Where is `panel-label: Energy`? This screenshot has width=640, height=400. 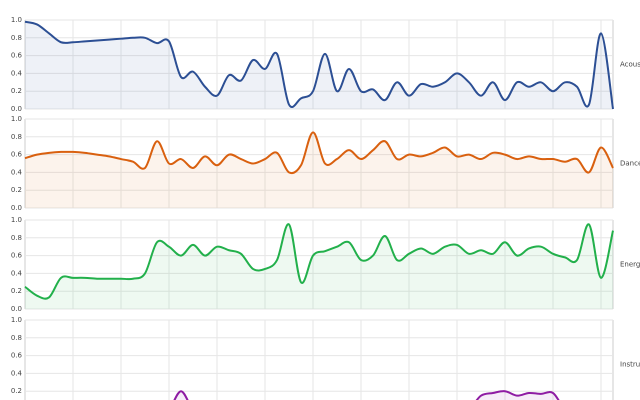 panel-label: Energy is located at coordinates (630, 265).